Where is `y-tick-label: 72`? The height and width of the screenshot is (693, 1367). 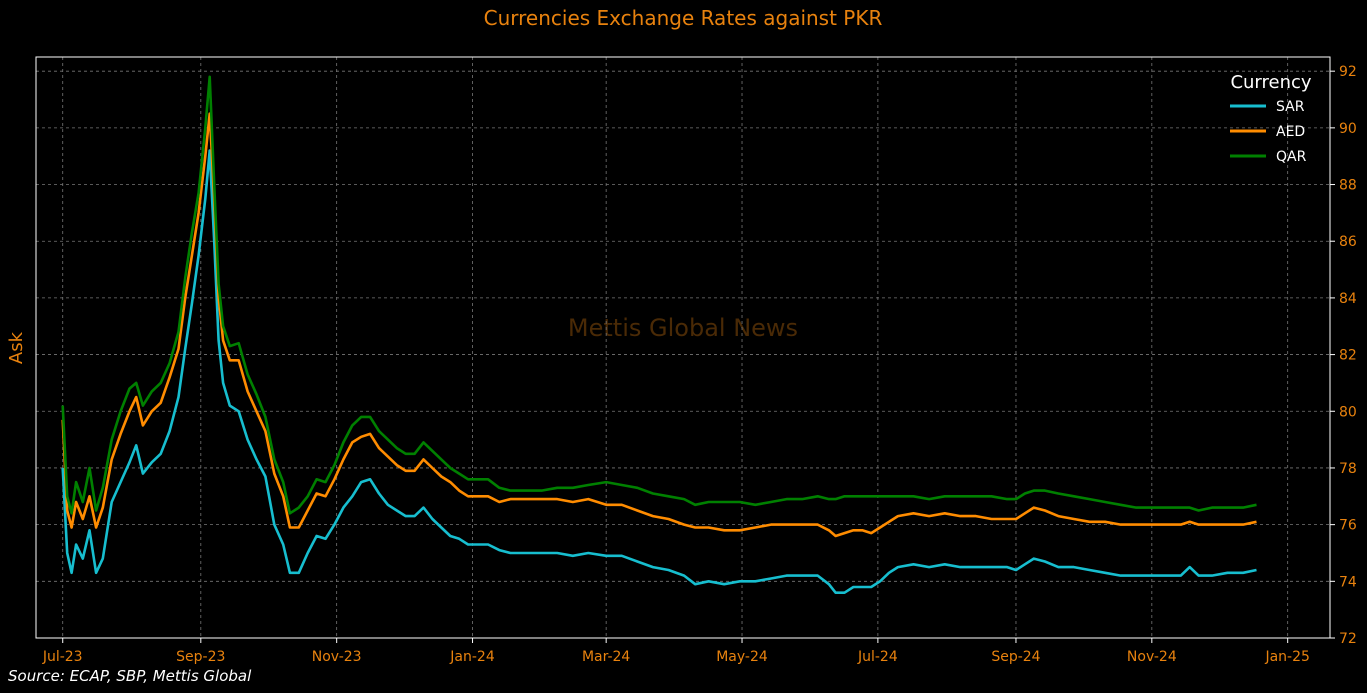 y-tick-label: 72 is located at coordinates (1348, 639).